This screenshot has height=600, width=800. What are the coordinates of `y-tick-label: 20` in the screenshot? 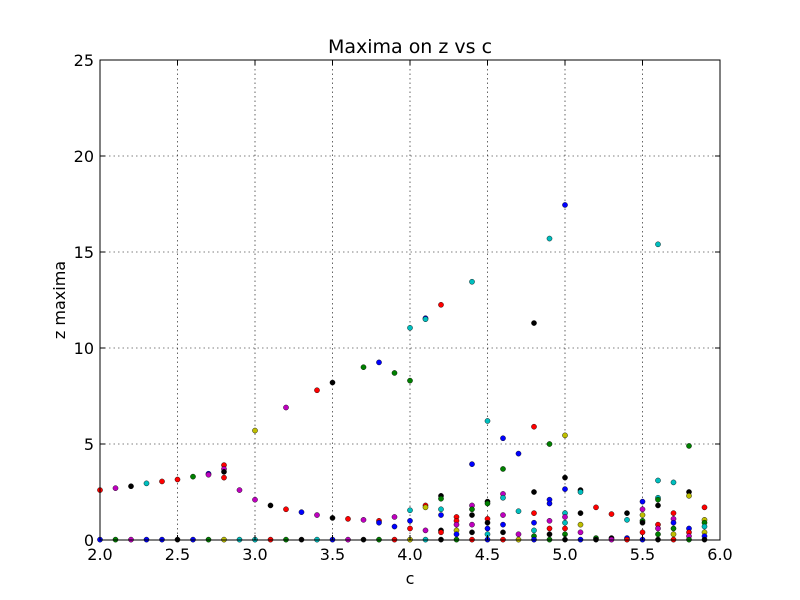 It's located at (84, 156).